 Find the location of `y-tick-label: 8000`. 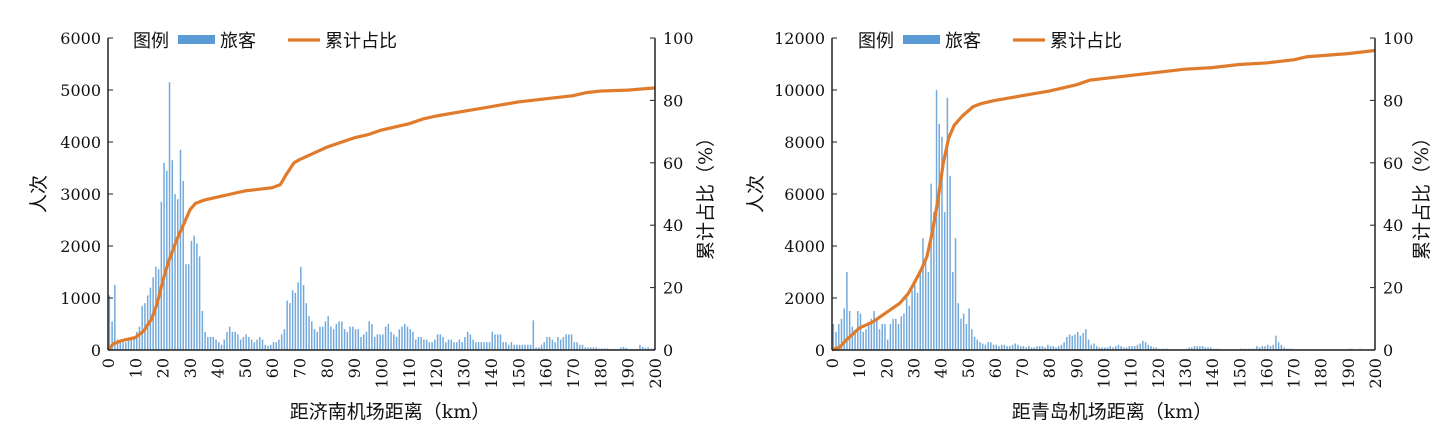

y-tick-label: 8000 is located at coordinates (804, 142).